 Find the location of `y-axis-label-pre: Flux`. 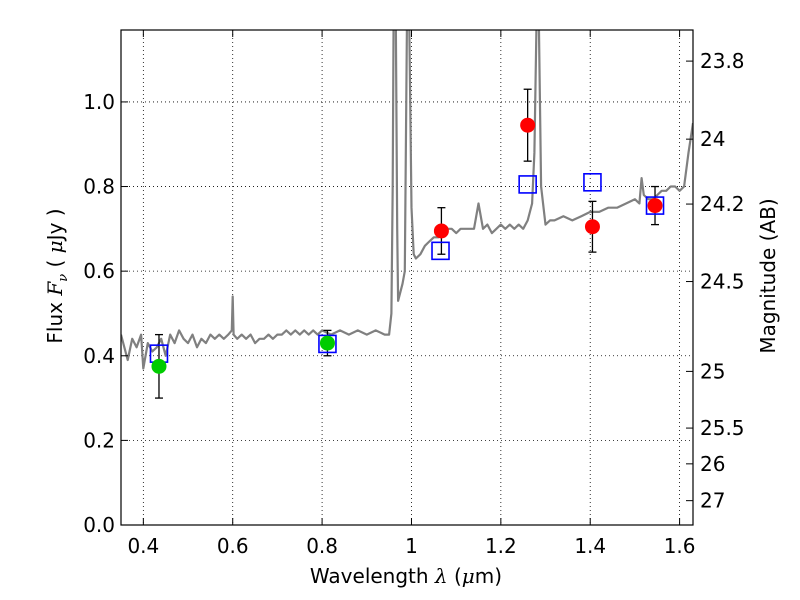

y-axis-label-pre: Flux is located at coordinates (55, 320).